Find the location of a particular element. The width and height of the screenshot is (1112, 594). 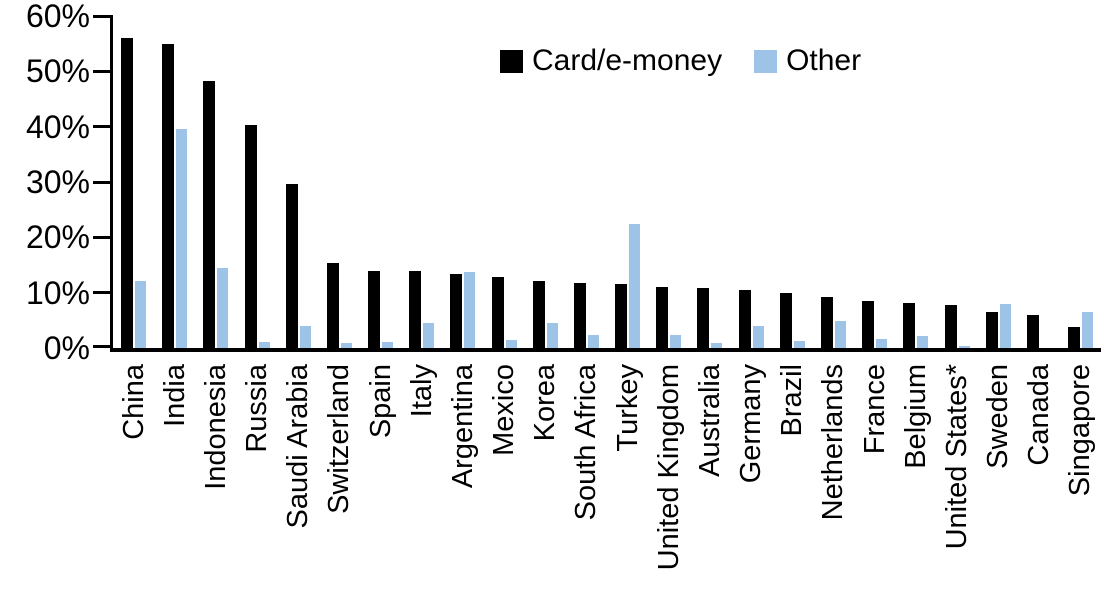

x-category-label: Mexico is located at coordinates (504, 410).